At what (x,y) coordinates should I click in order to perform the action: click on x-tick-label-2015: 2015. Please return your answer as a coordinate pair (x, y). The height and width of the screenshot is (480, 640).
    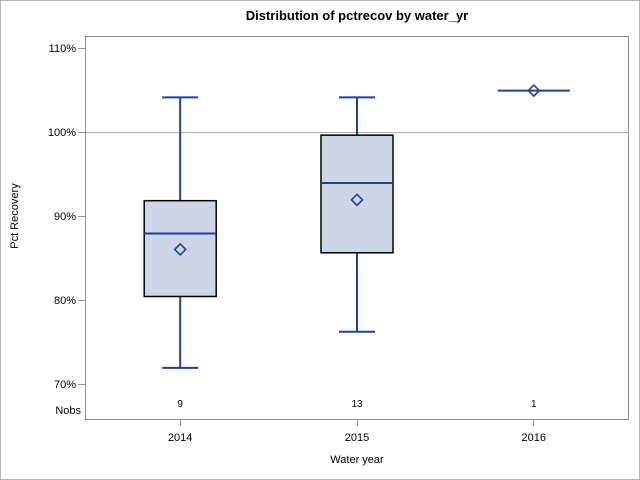
    Looking at the image, I should click on (357, 438).